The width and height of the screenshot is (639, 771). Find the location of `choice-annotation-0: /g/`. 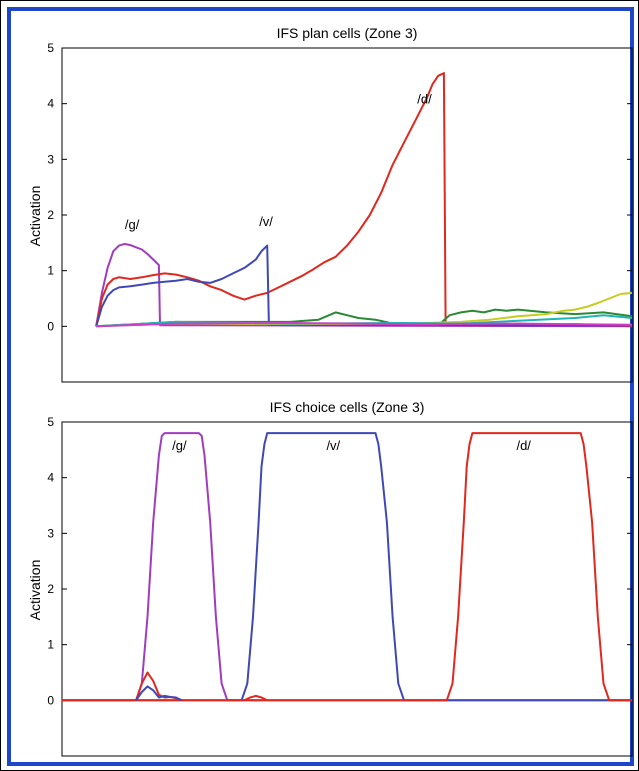

choice-annotation-0: /g/ is located at coordinates (179, 445).